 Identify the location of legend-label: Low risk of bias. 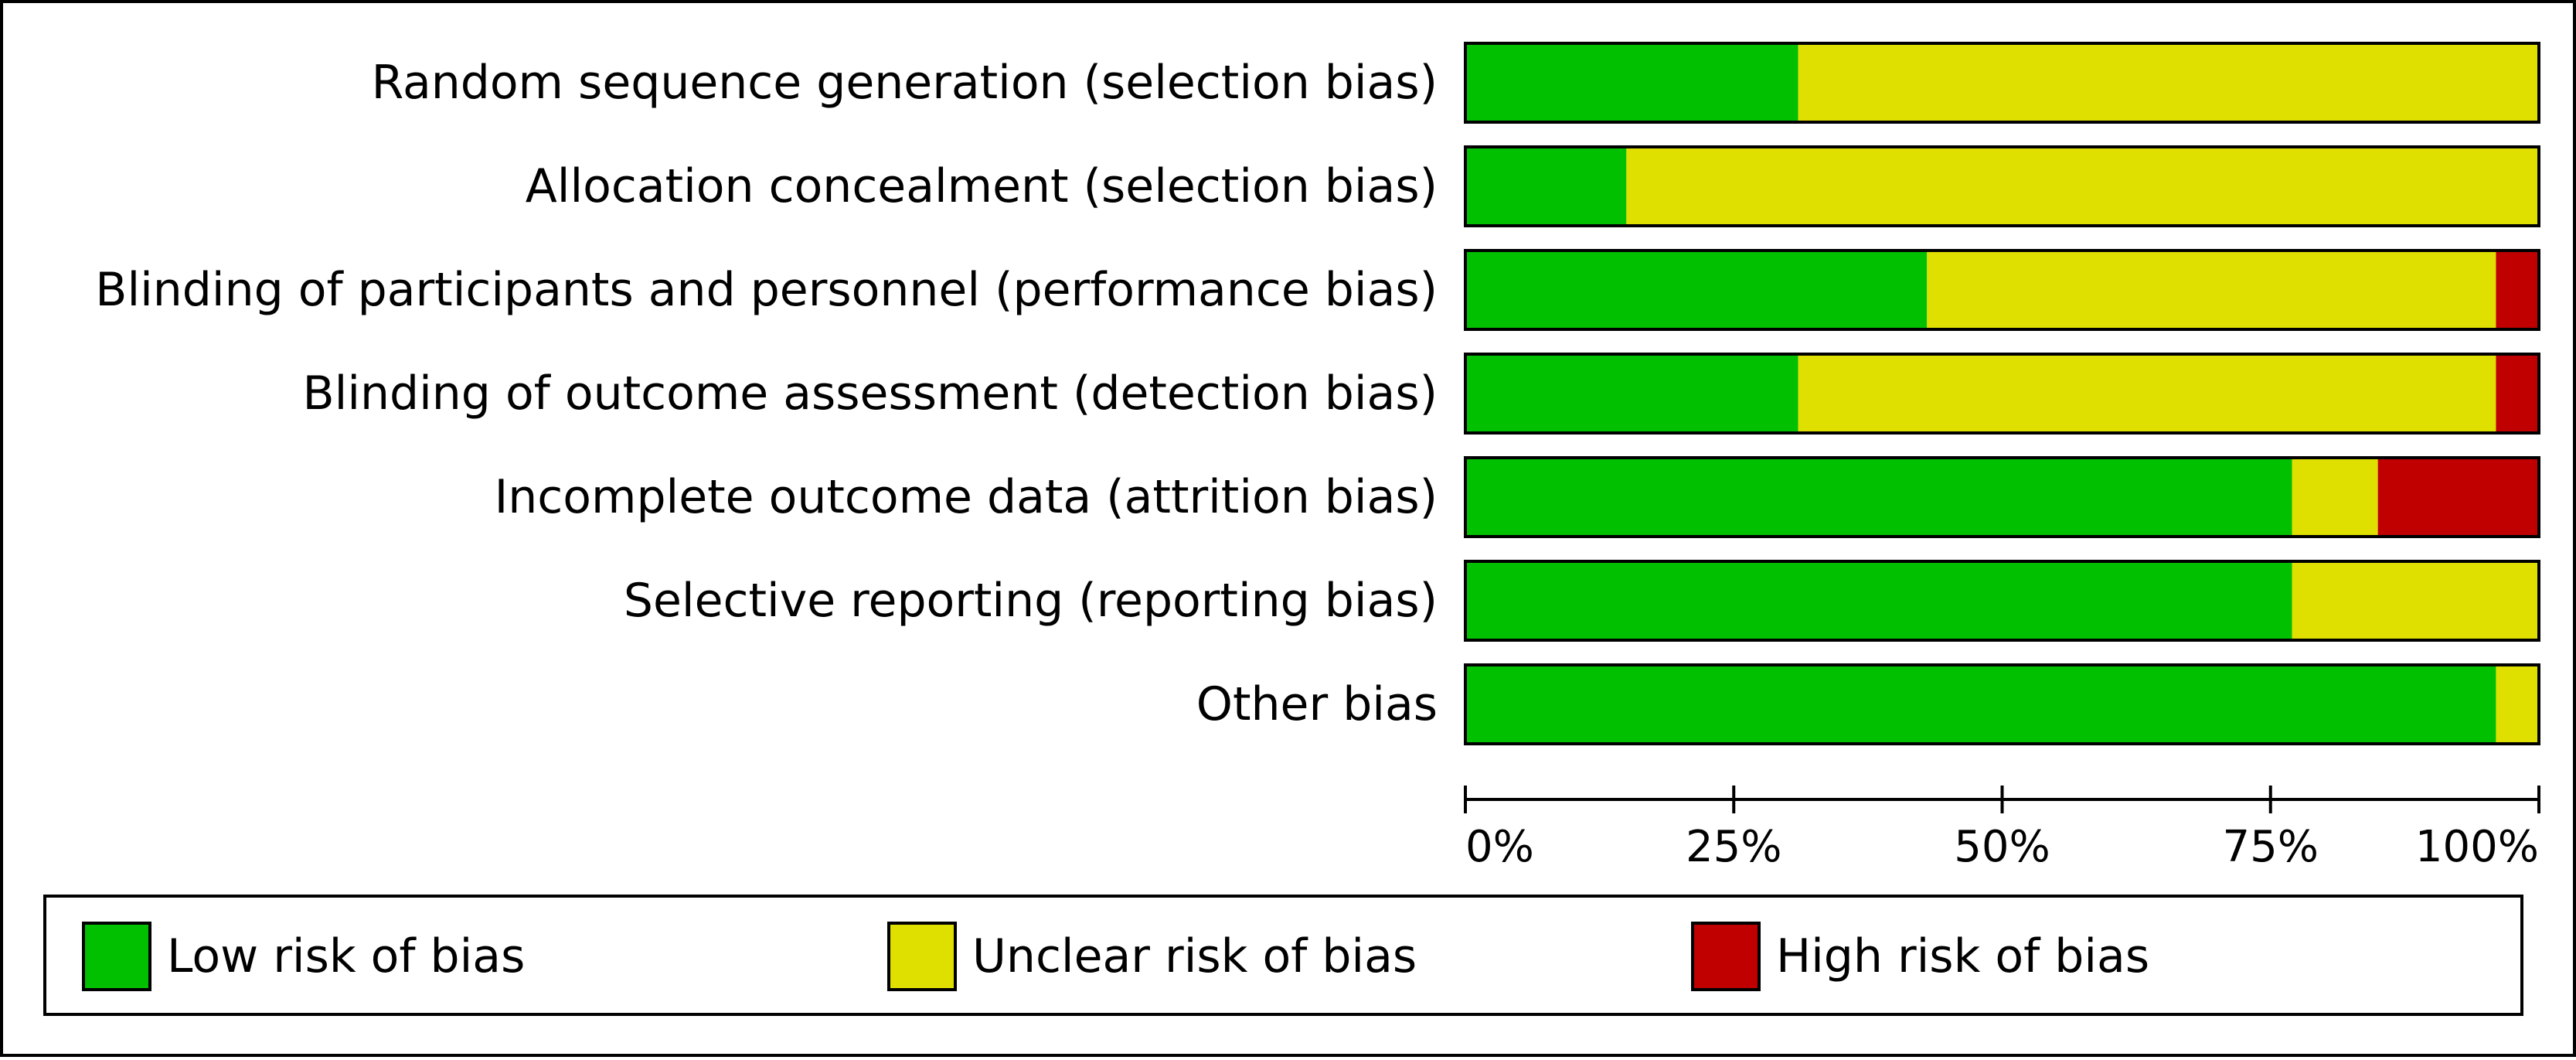
(346, 956).